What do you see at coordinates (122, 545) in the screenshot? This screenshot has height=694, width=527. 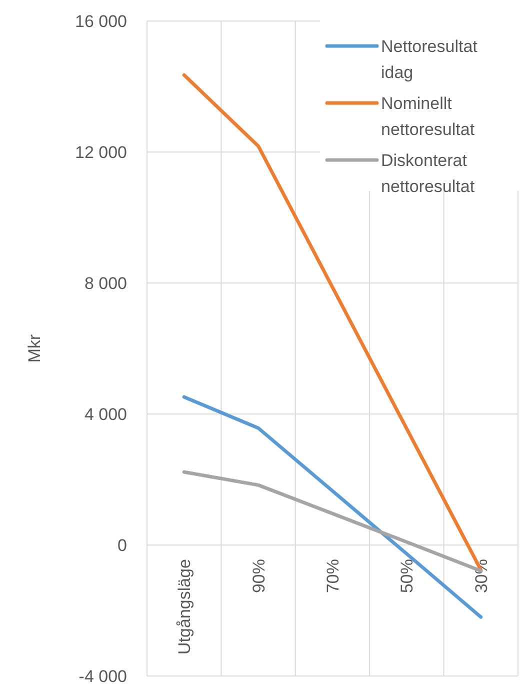 I see `y-tick-label: 0` at bounding box center [122, 545].